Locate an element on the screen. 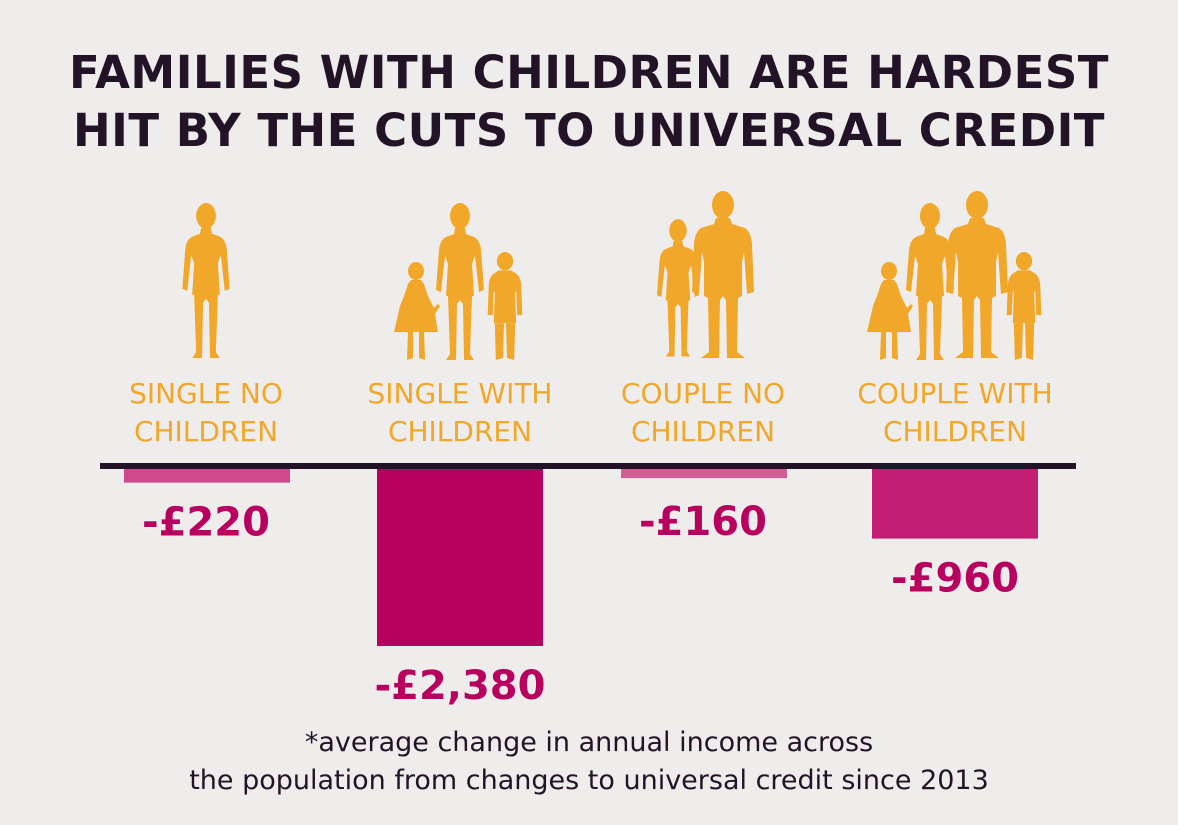 This screenshot has height=825, width=1178. footnote-line-1: *average change in annual income across is located at coordinates (589, 742).